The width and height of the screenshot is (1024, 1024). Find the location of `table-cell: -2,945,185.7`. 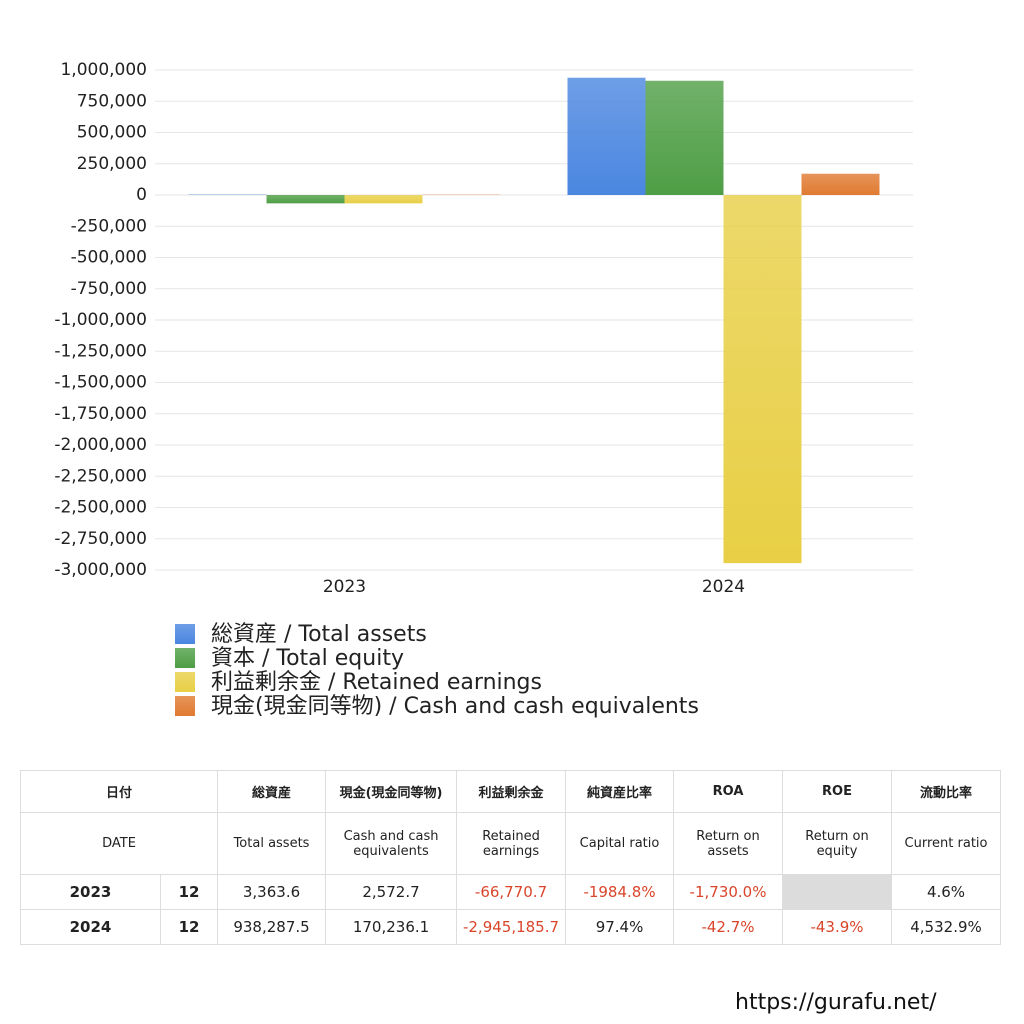

table-cell: -2,945,185.7 is located at coordinates (511, 927).